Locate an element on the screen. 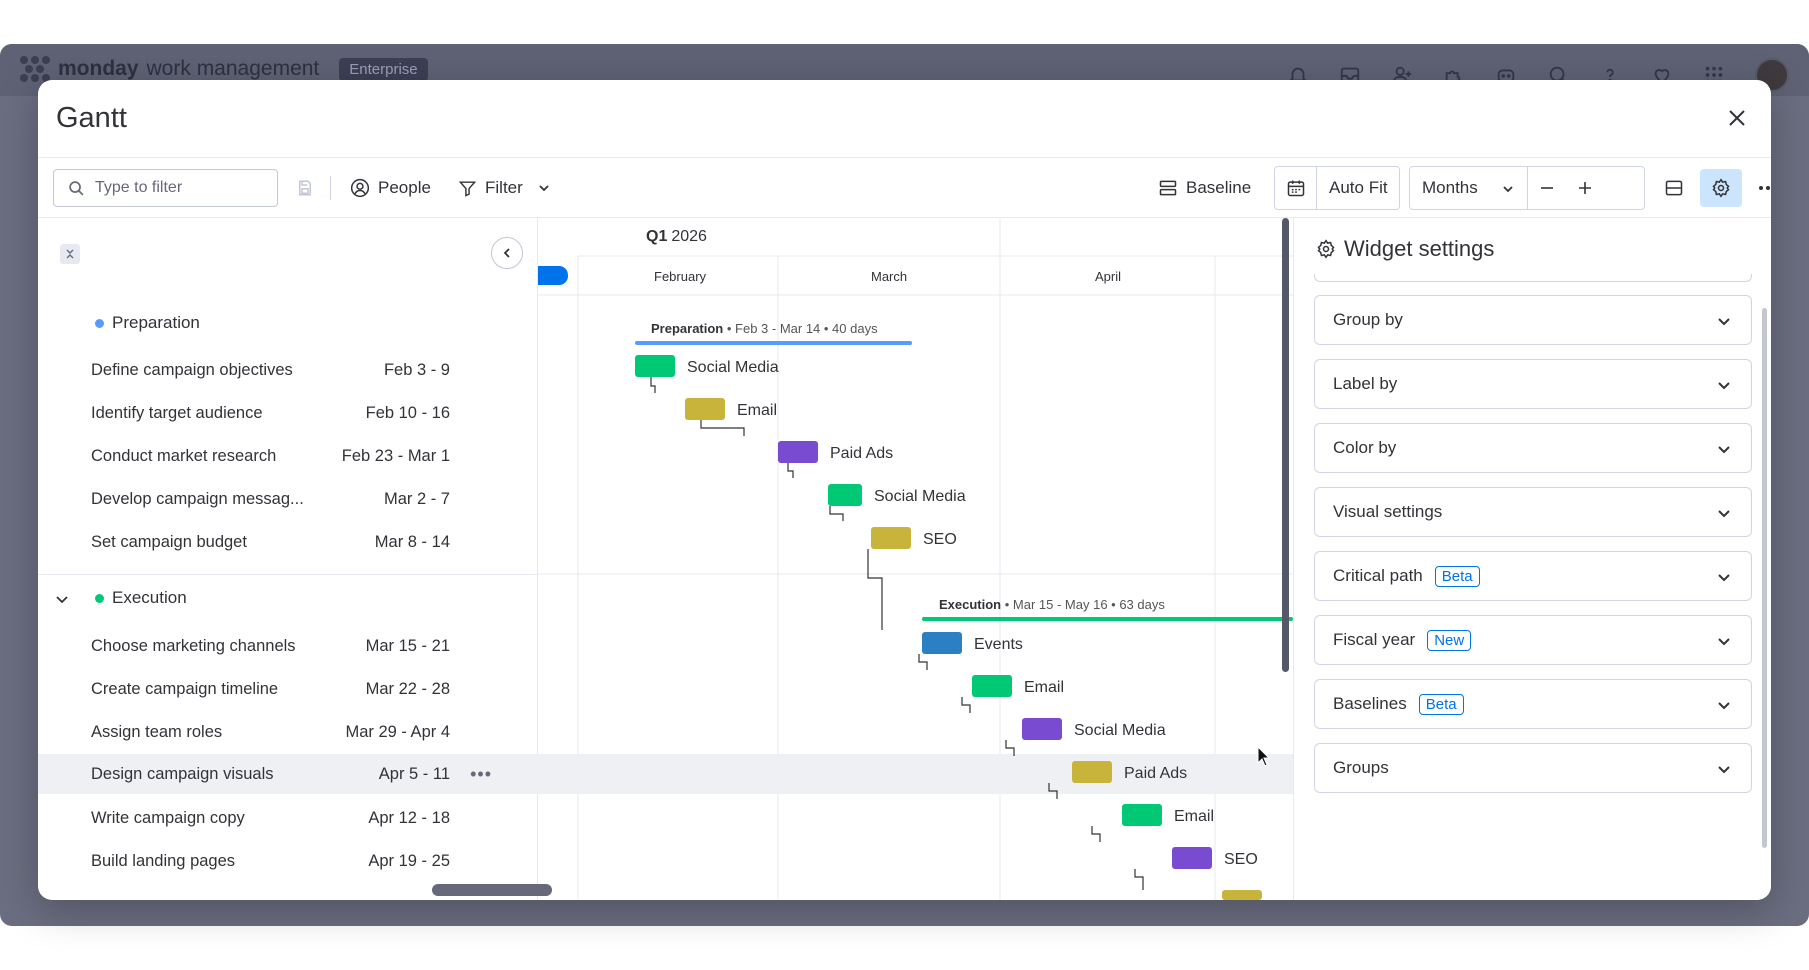 Image resolution: width=1809 pixels, height=970 pixels. task-row: Build landing pages Apr 19 - 25 is located at coordinates (288, 861).